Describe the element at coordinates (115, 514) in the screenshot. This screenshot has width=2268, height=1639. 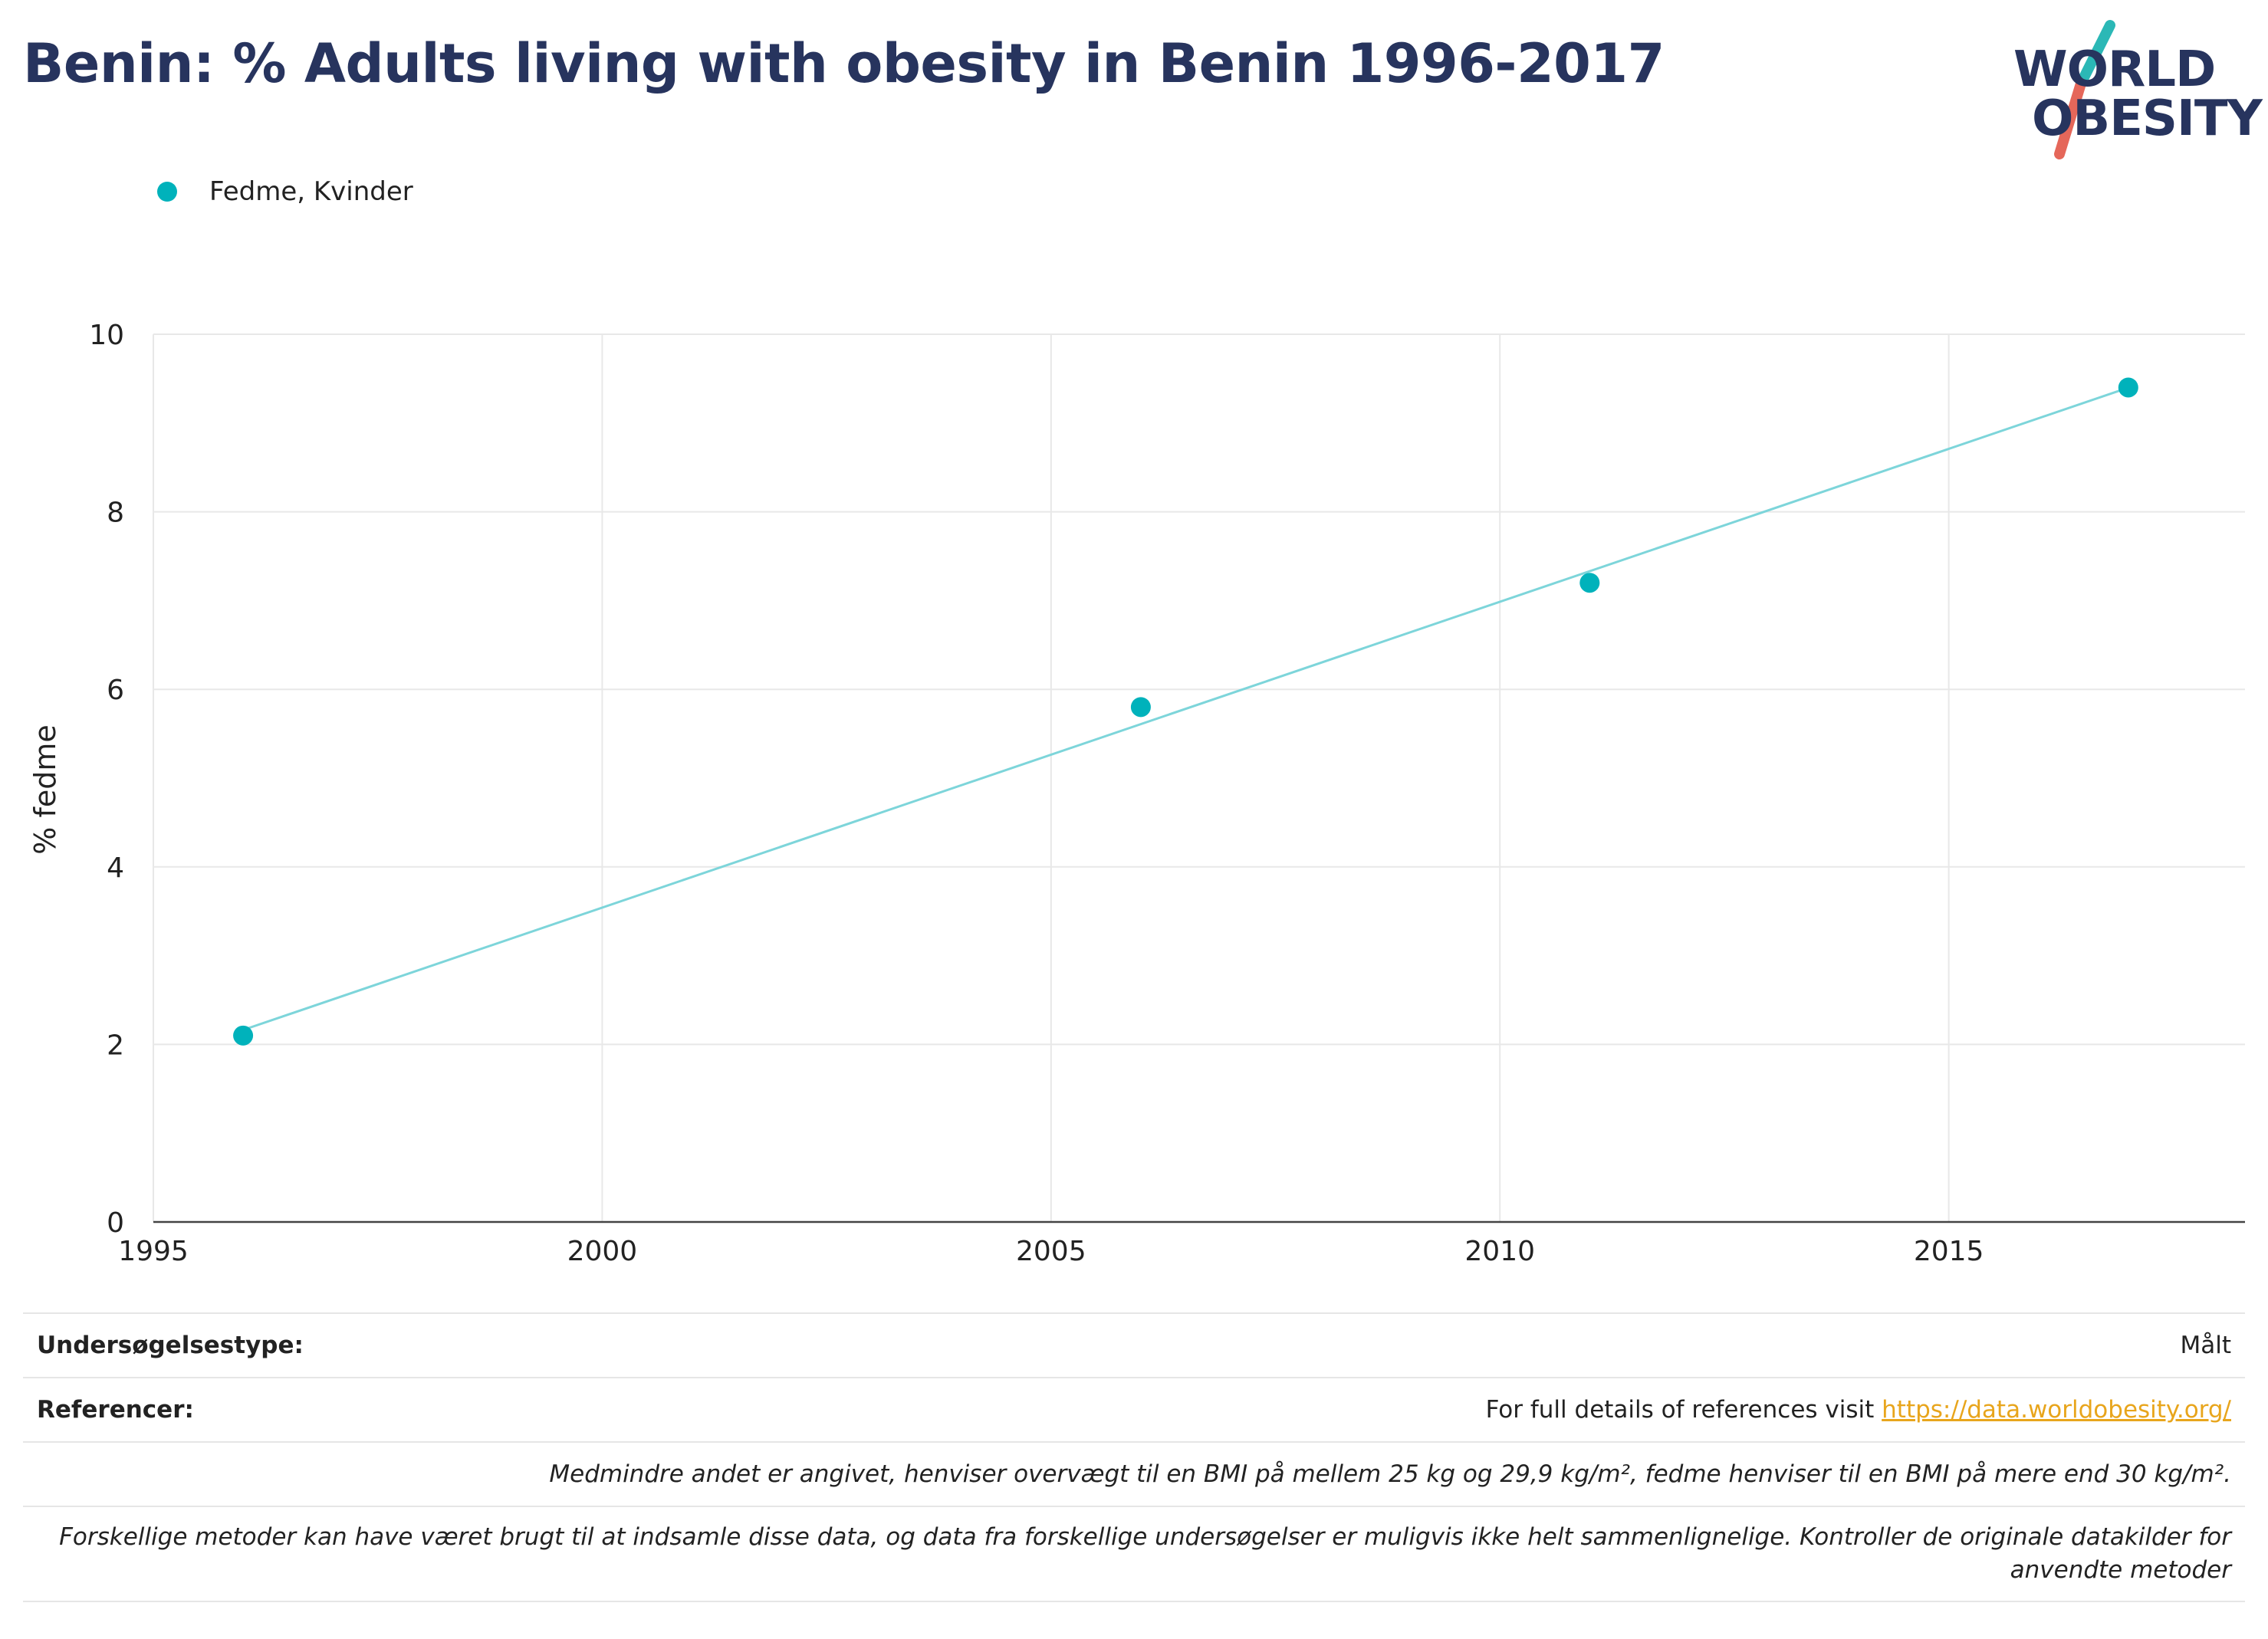
I see `y-tick-label: 8` at that location.